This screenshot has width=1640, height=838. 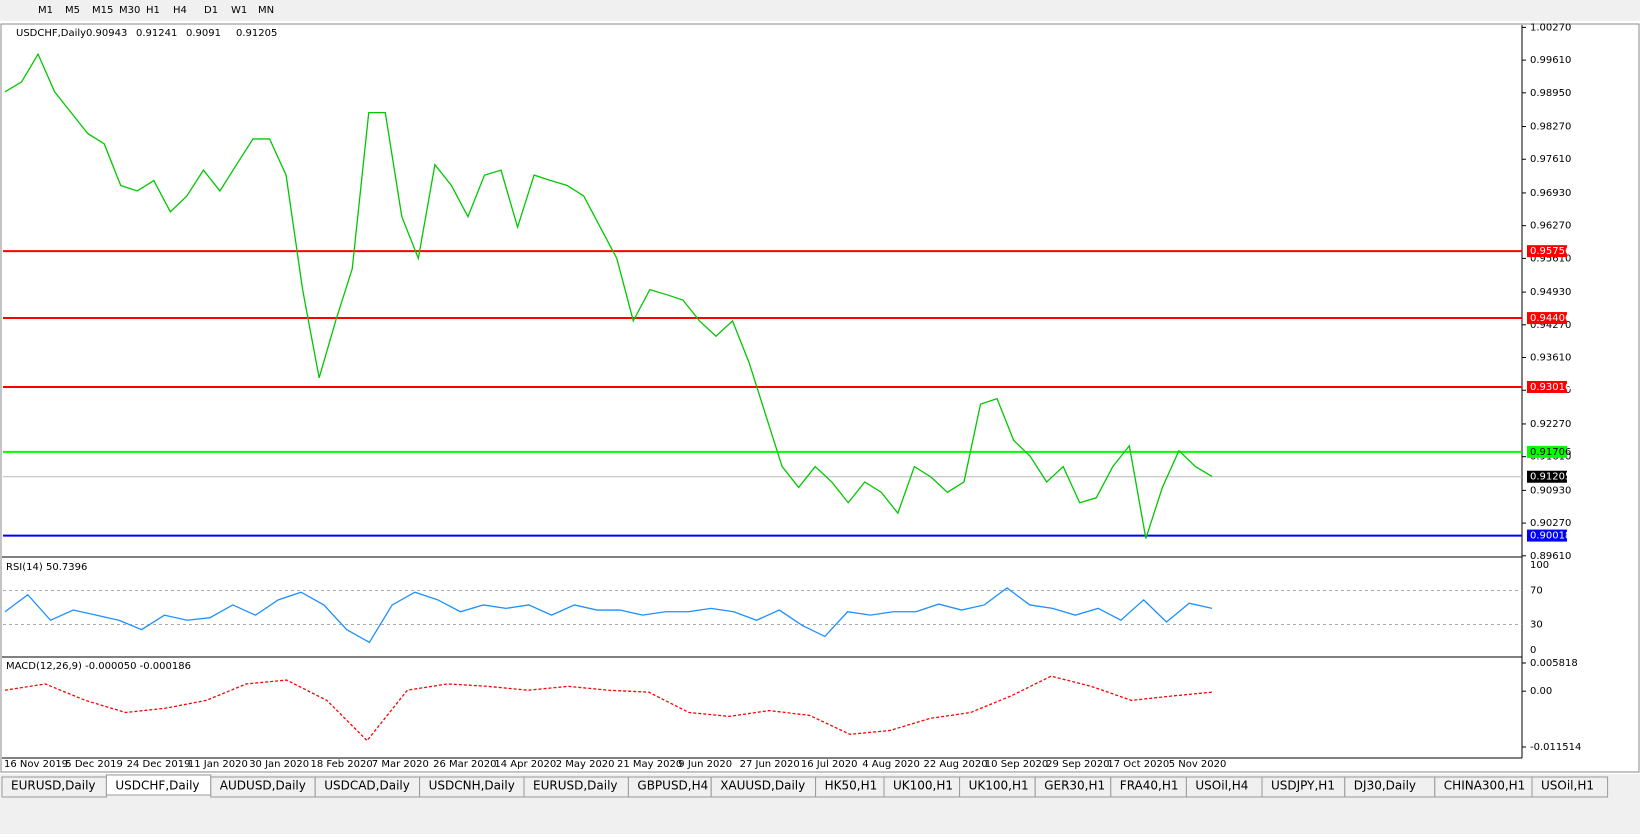 What do you see at coordinates (1550, 127) in the screenshot?
I see `price-tick-label: 0.98270` at bounding box center [1550, 127].